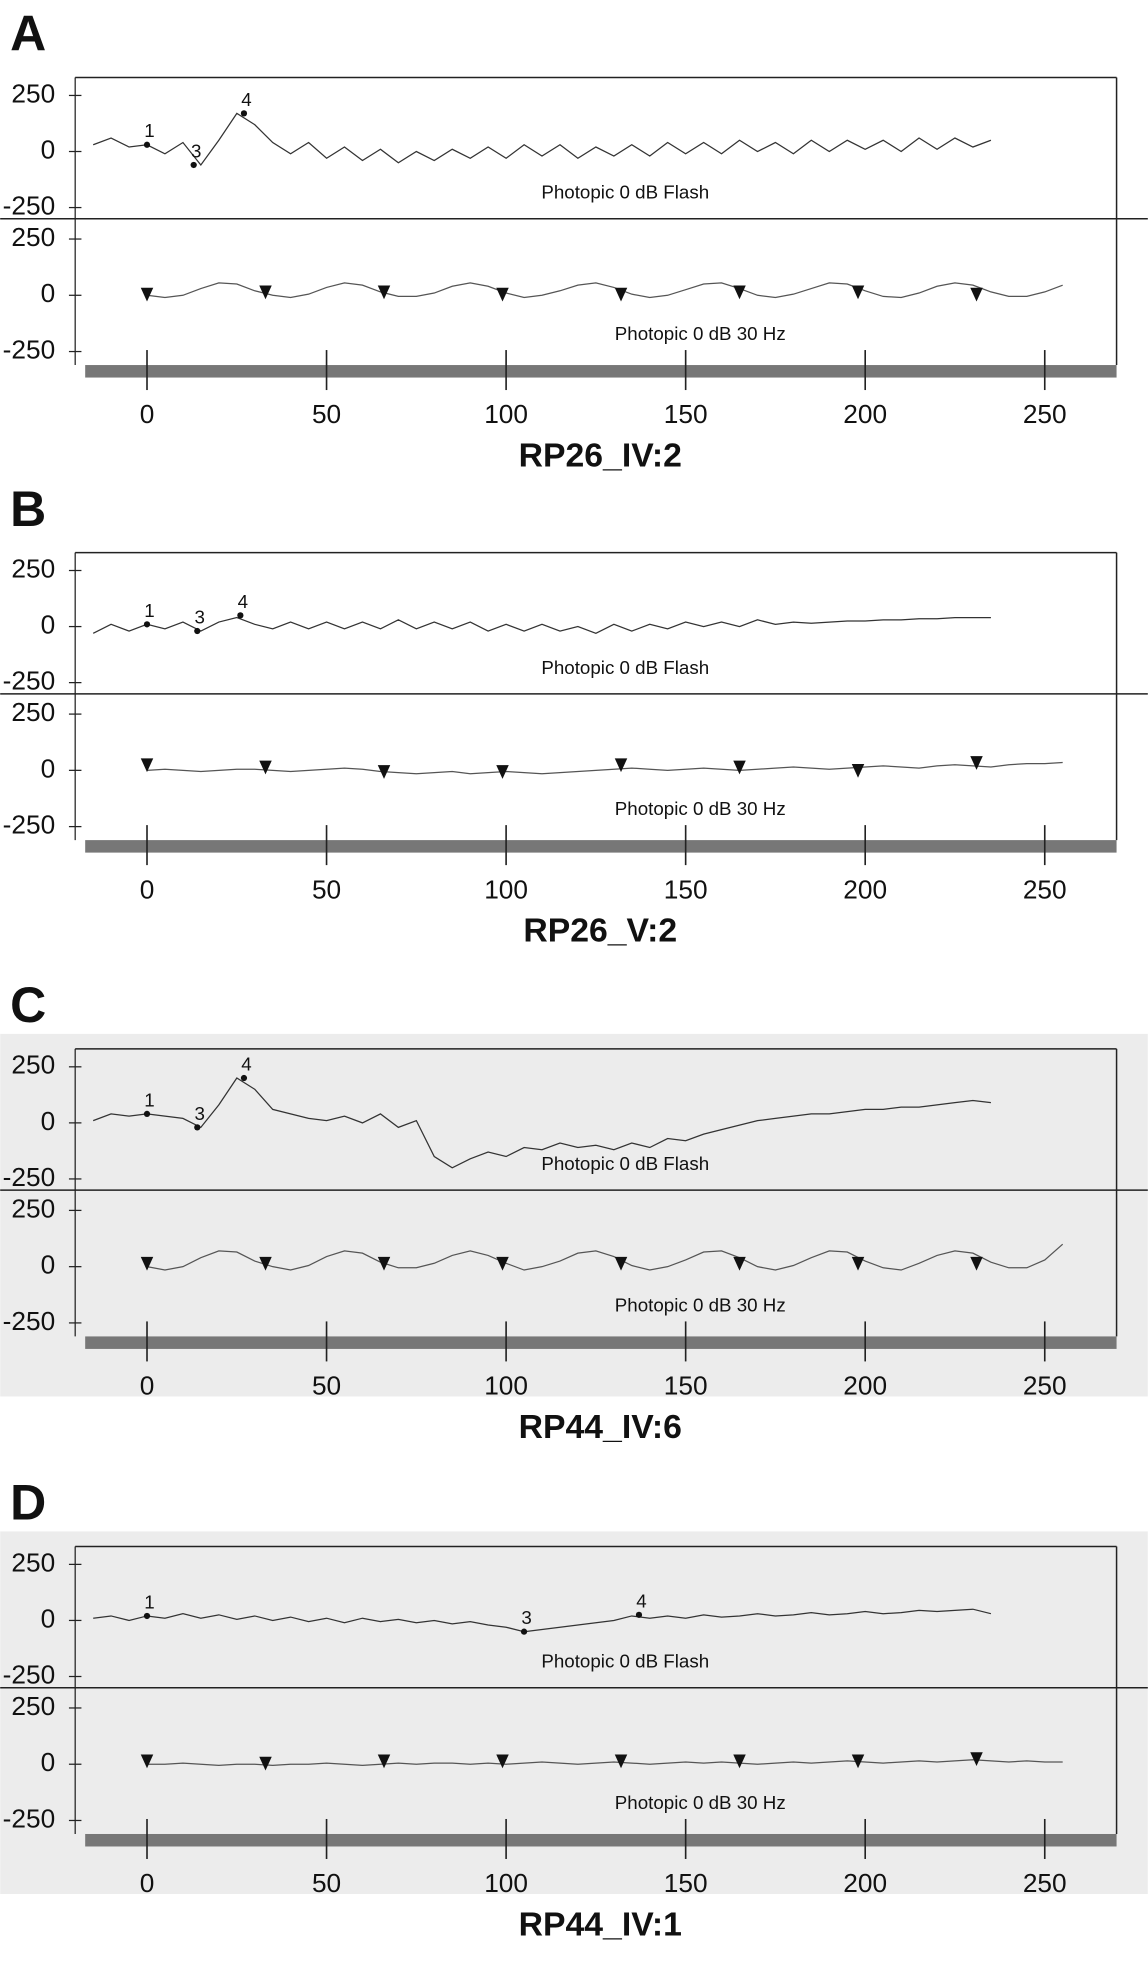  I want to click on panel-caption: RP26_V:2, so click(600, 931).